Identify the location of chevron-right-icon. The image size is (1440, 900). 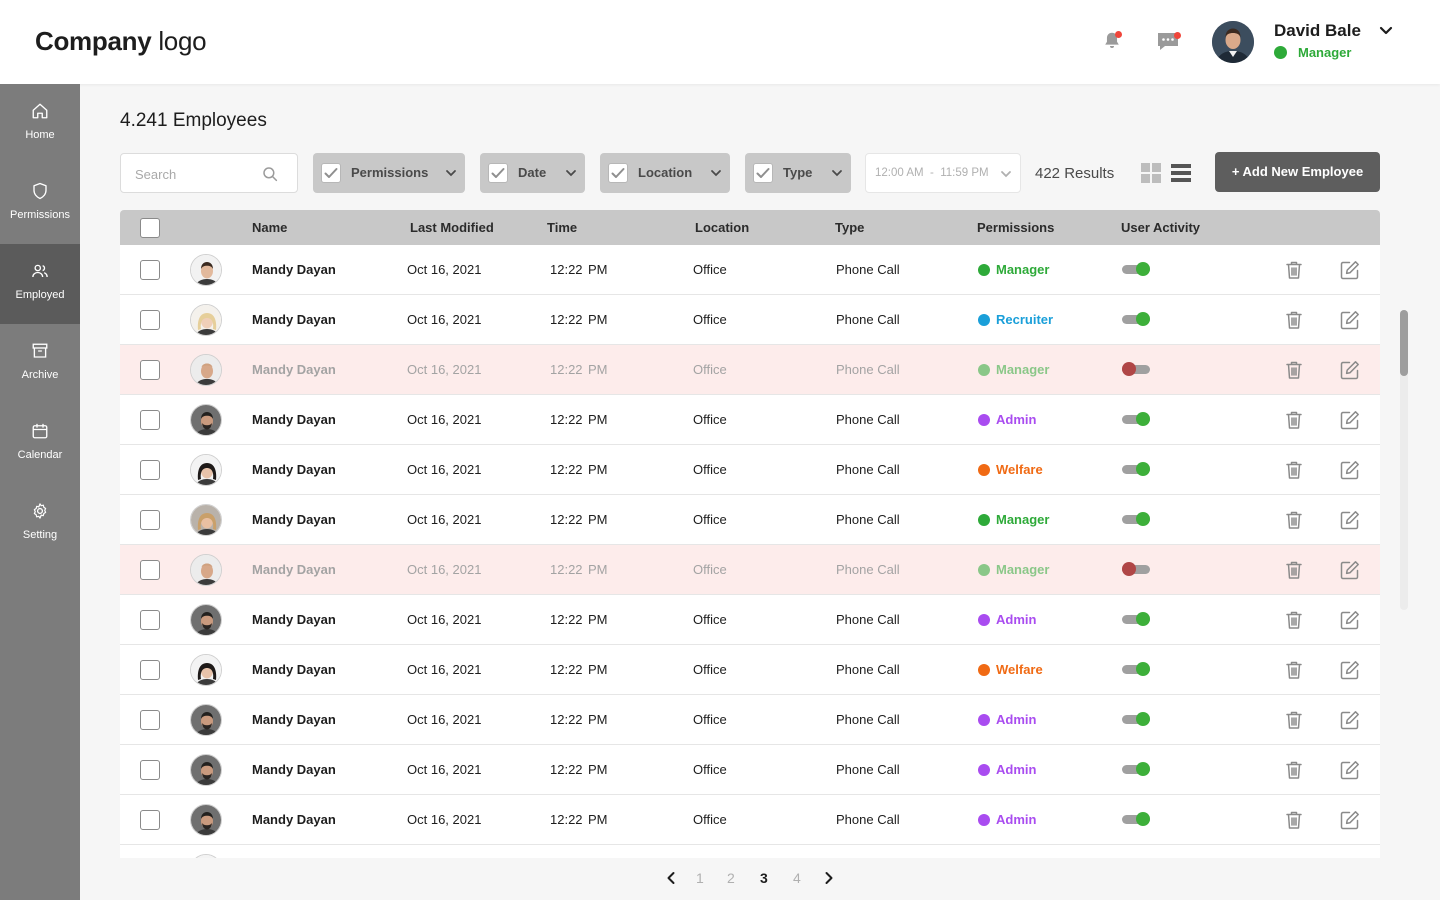
(829, 878).